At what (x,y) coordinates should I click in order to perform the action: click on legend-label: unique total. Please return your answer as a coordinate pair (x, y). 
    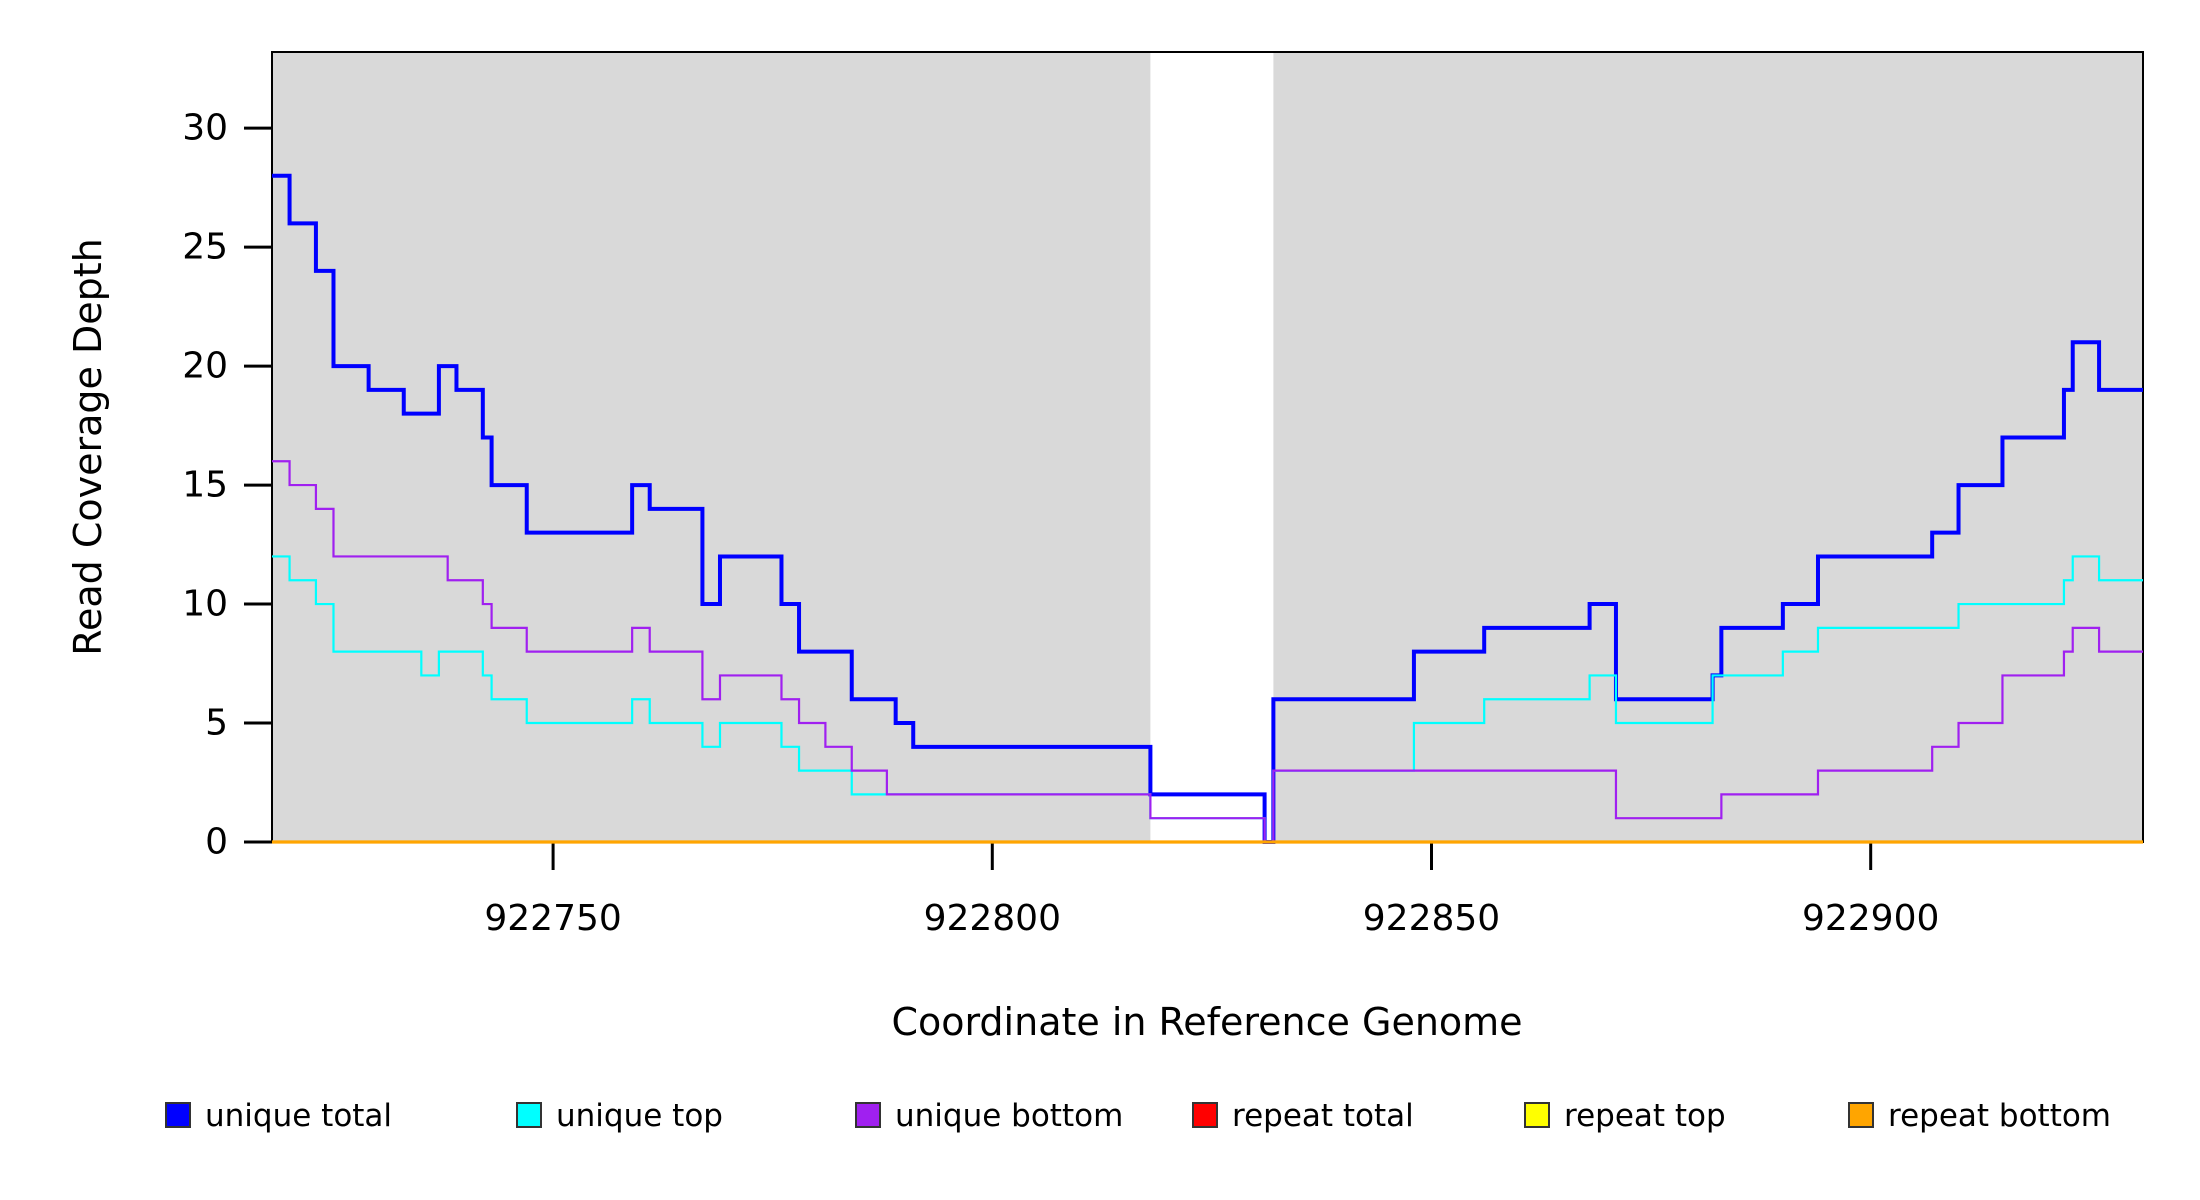
    Looking at the image, I should click on (299, 1116).